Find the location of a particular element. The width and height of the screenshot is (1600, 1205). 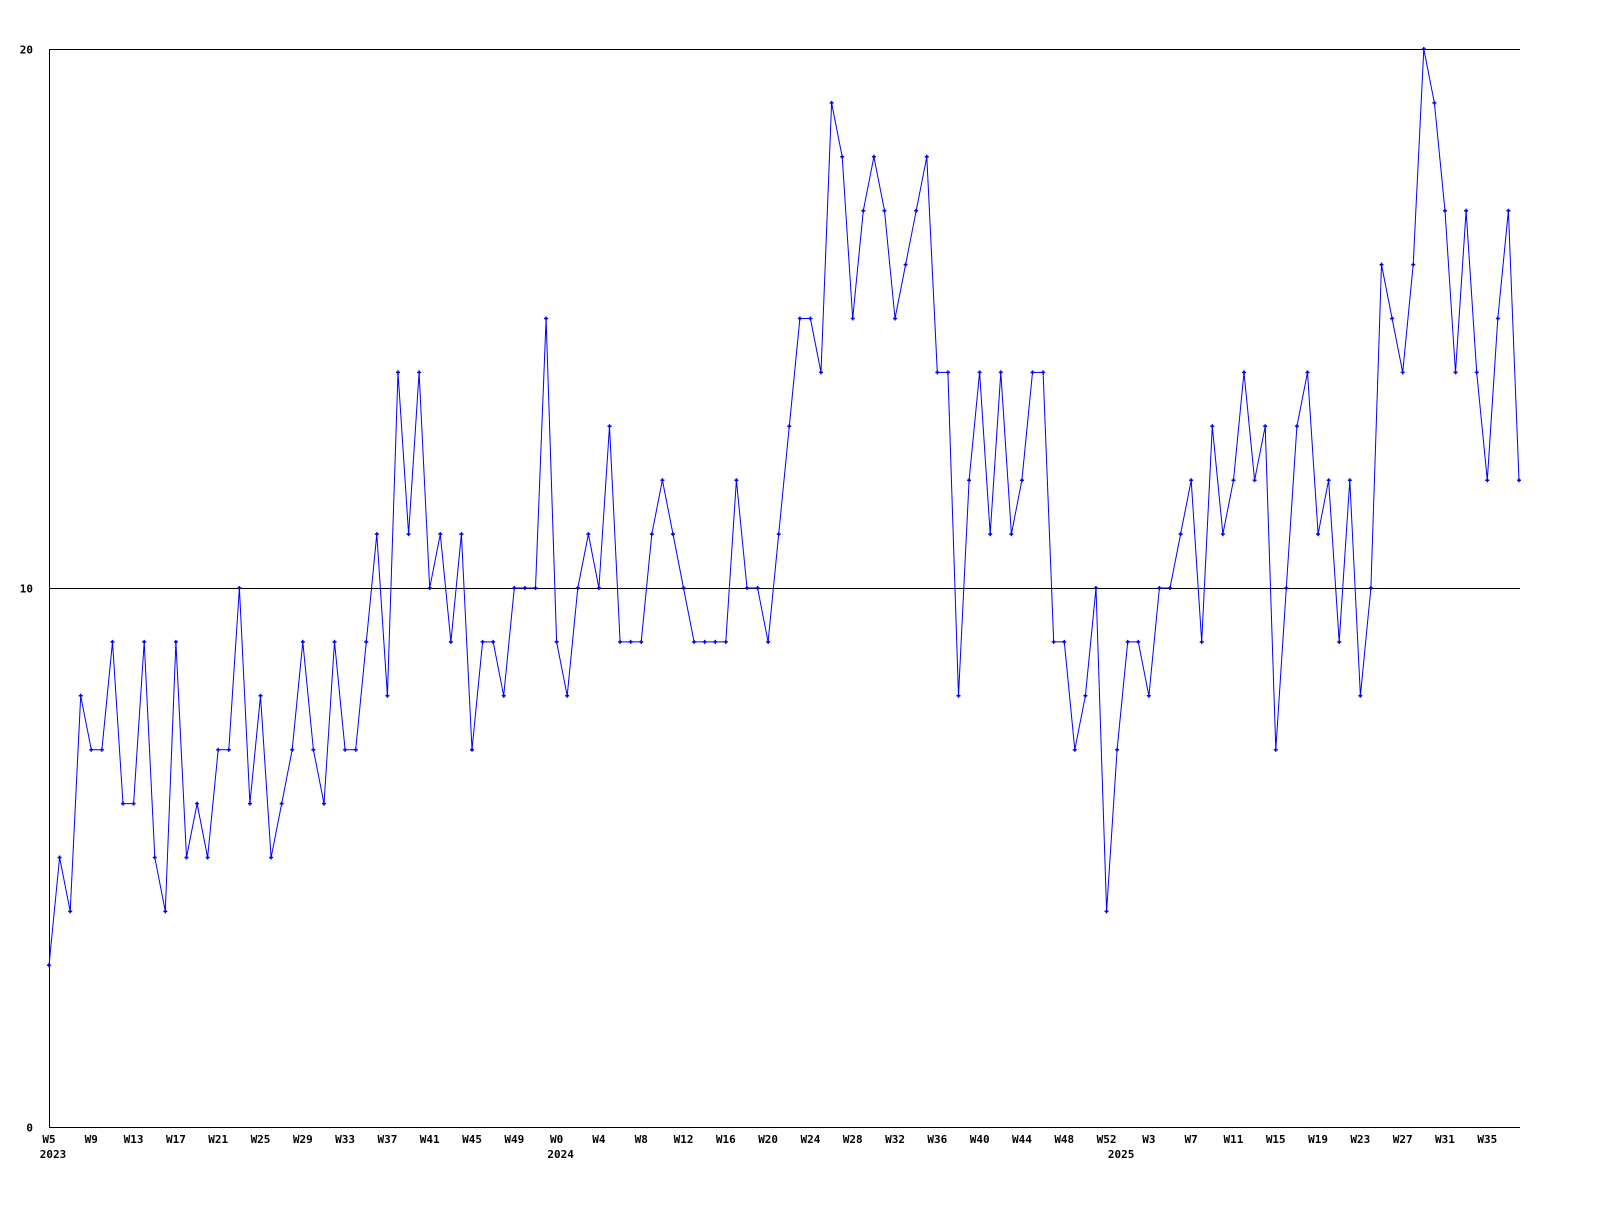

x-tick-label: W45 is located at coordinates (472, 1139).